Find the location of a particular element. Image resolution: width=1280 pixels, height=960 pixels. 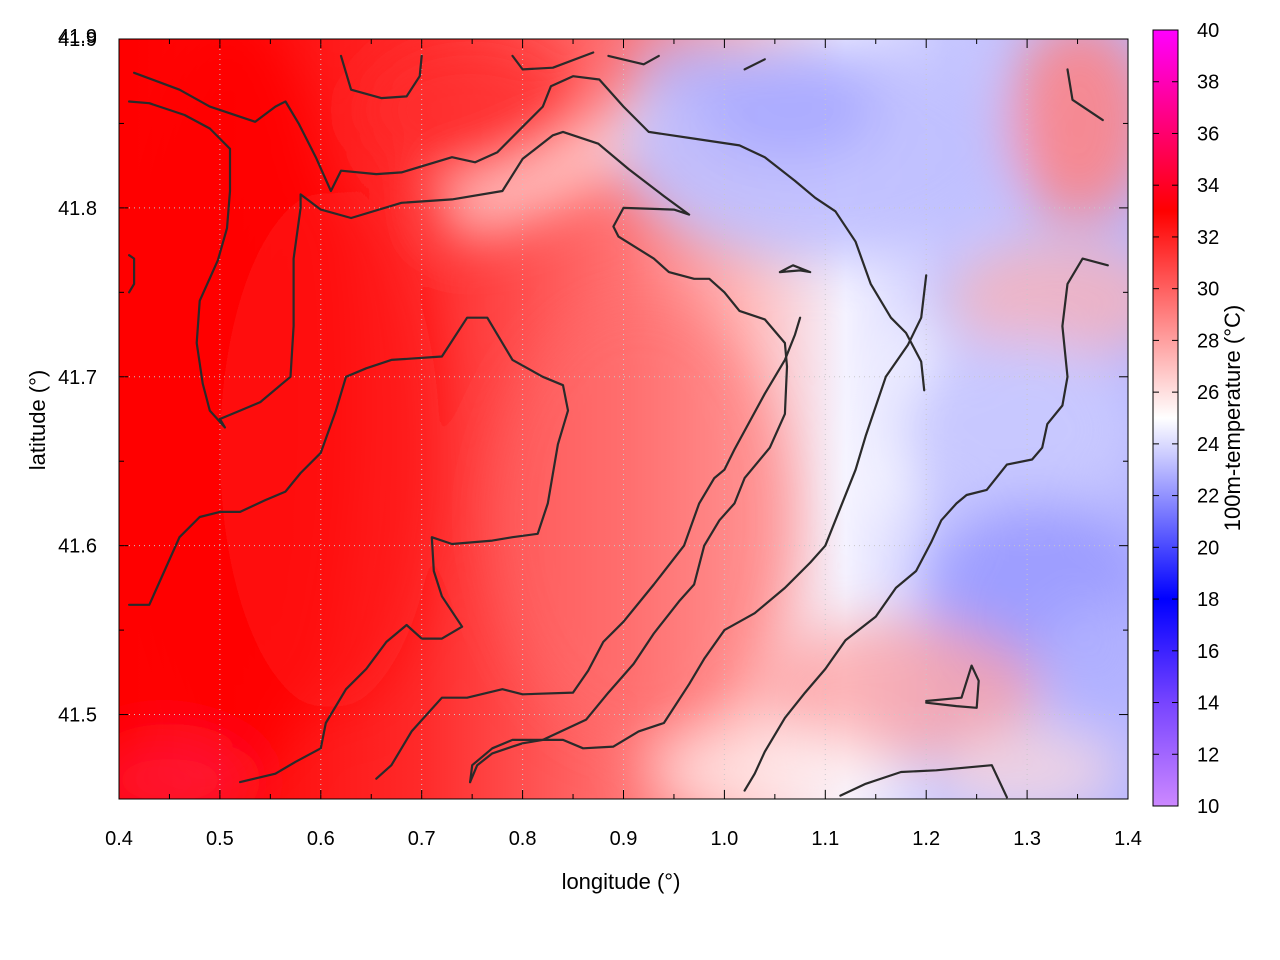

colorbar-tick-label: 14 is located at coordinates (1208, 704).